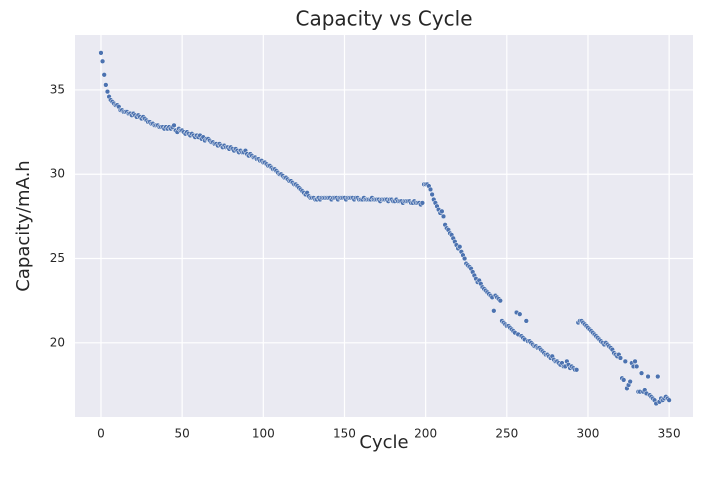 The height and width of the screenshot is (491, 703). What do you see at coordinates (23, 225) in the screenshot?
I see `y-axis-label: Capacity/mA.h` at bounding box center [23, 225].